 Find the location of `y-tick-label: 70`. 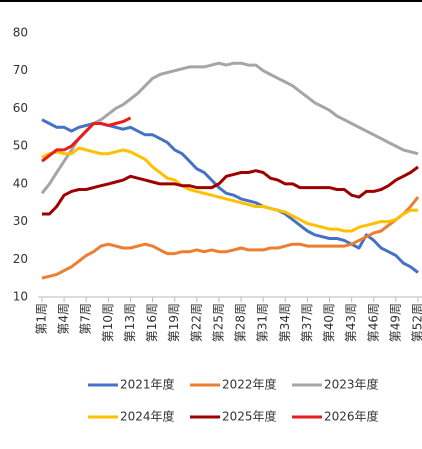

y-tick-label: 70 is located at coordinates (20, 70).